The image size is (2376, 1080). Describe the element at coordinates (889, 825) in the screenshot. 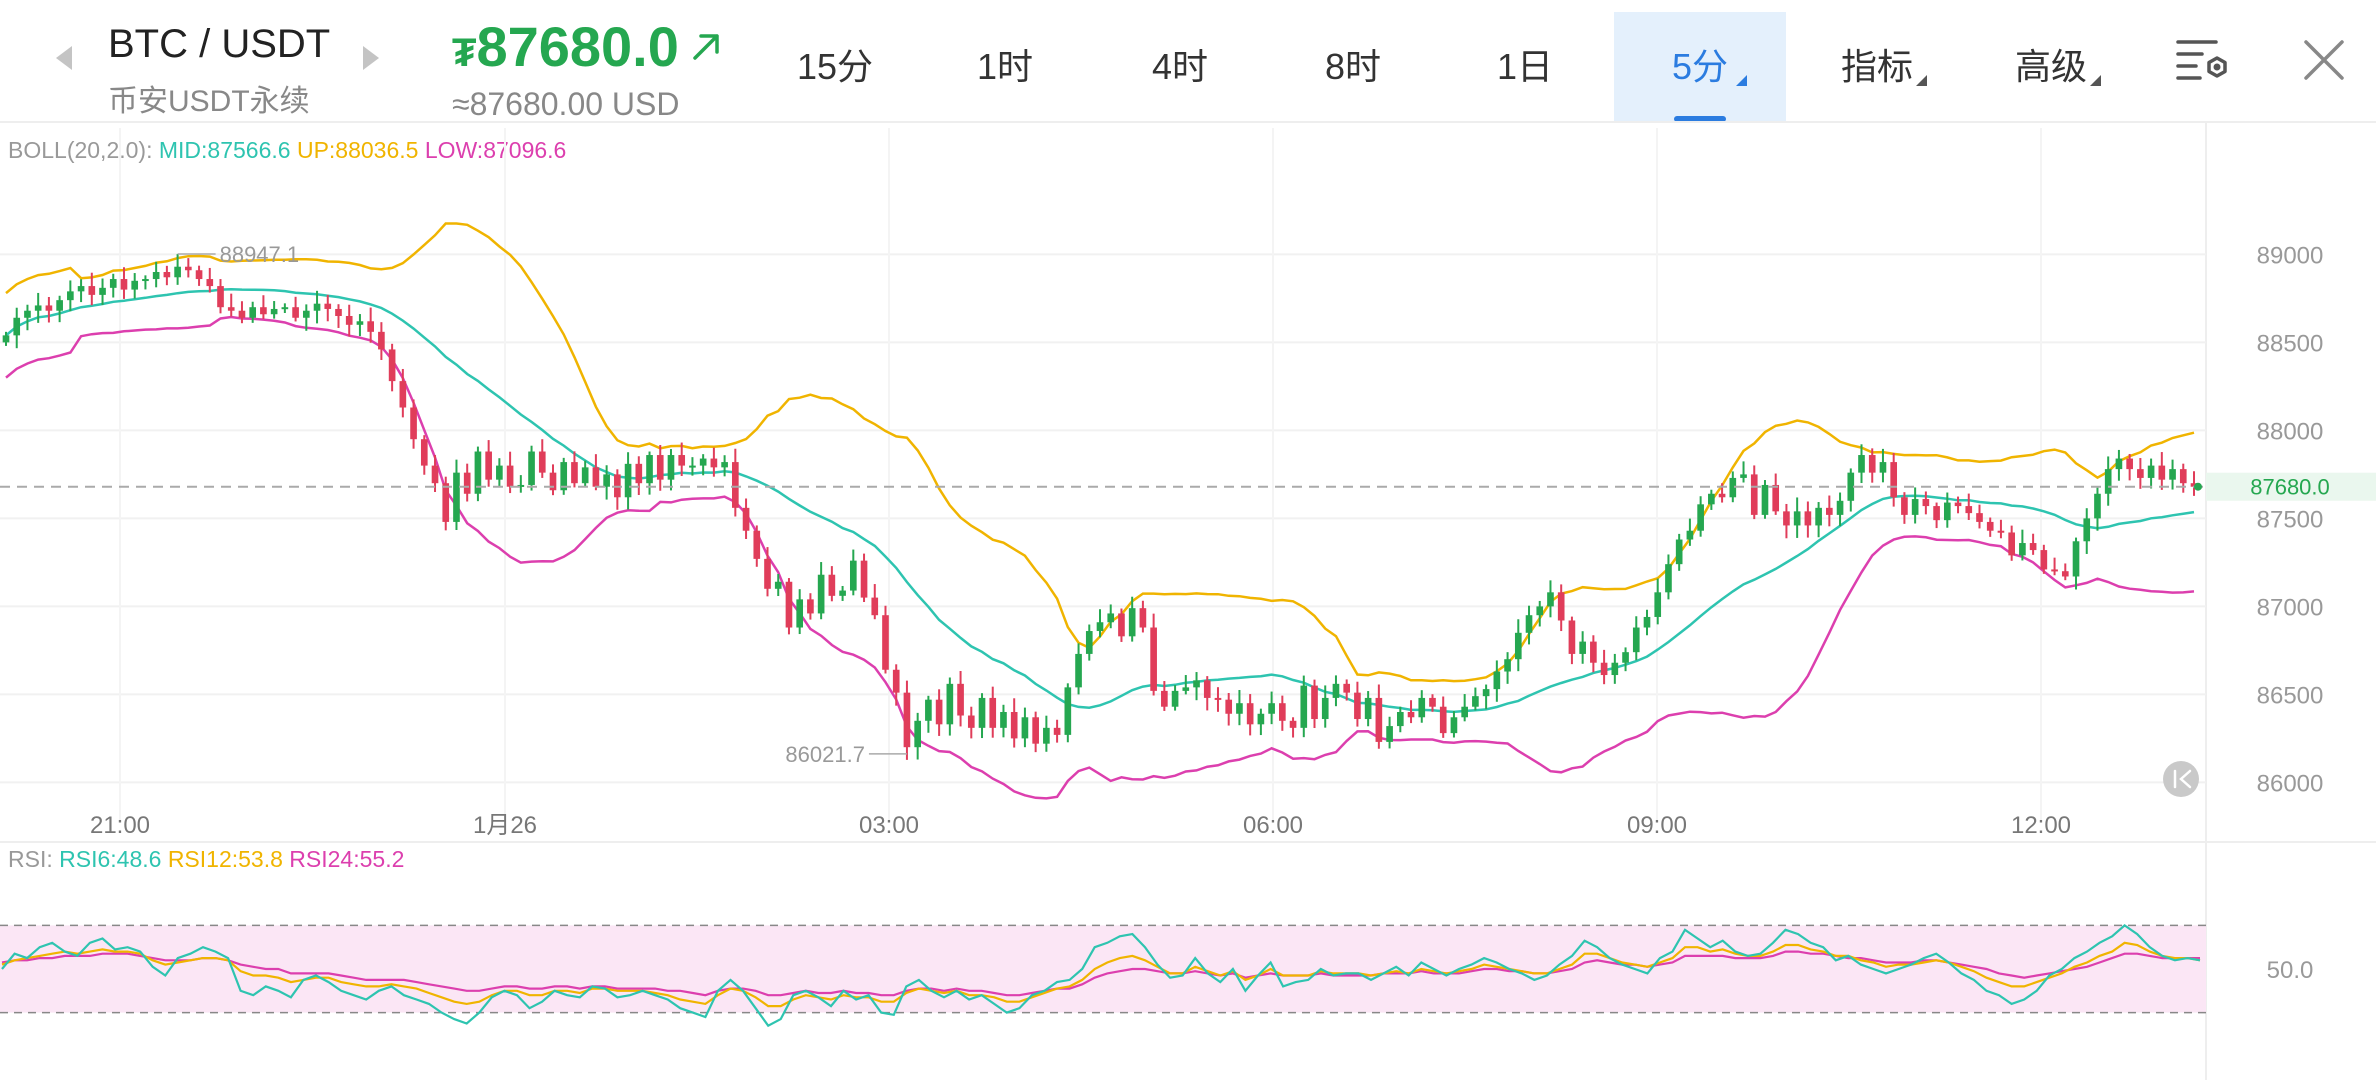

I see `x-tick-label: 03:00` at that location.